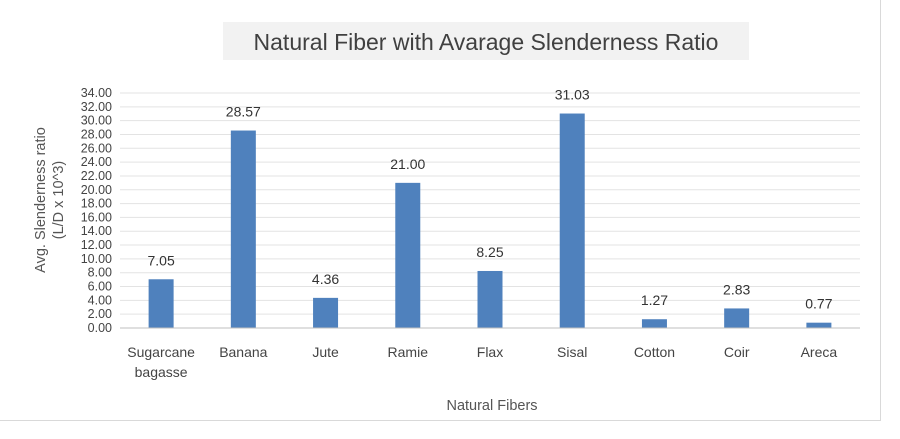 This screenshot has width=900, height=439. I want to click on y-tick-label: 24.00, so click(96, 162).